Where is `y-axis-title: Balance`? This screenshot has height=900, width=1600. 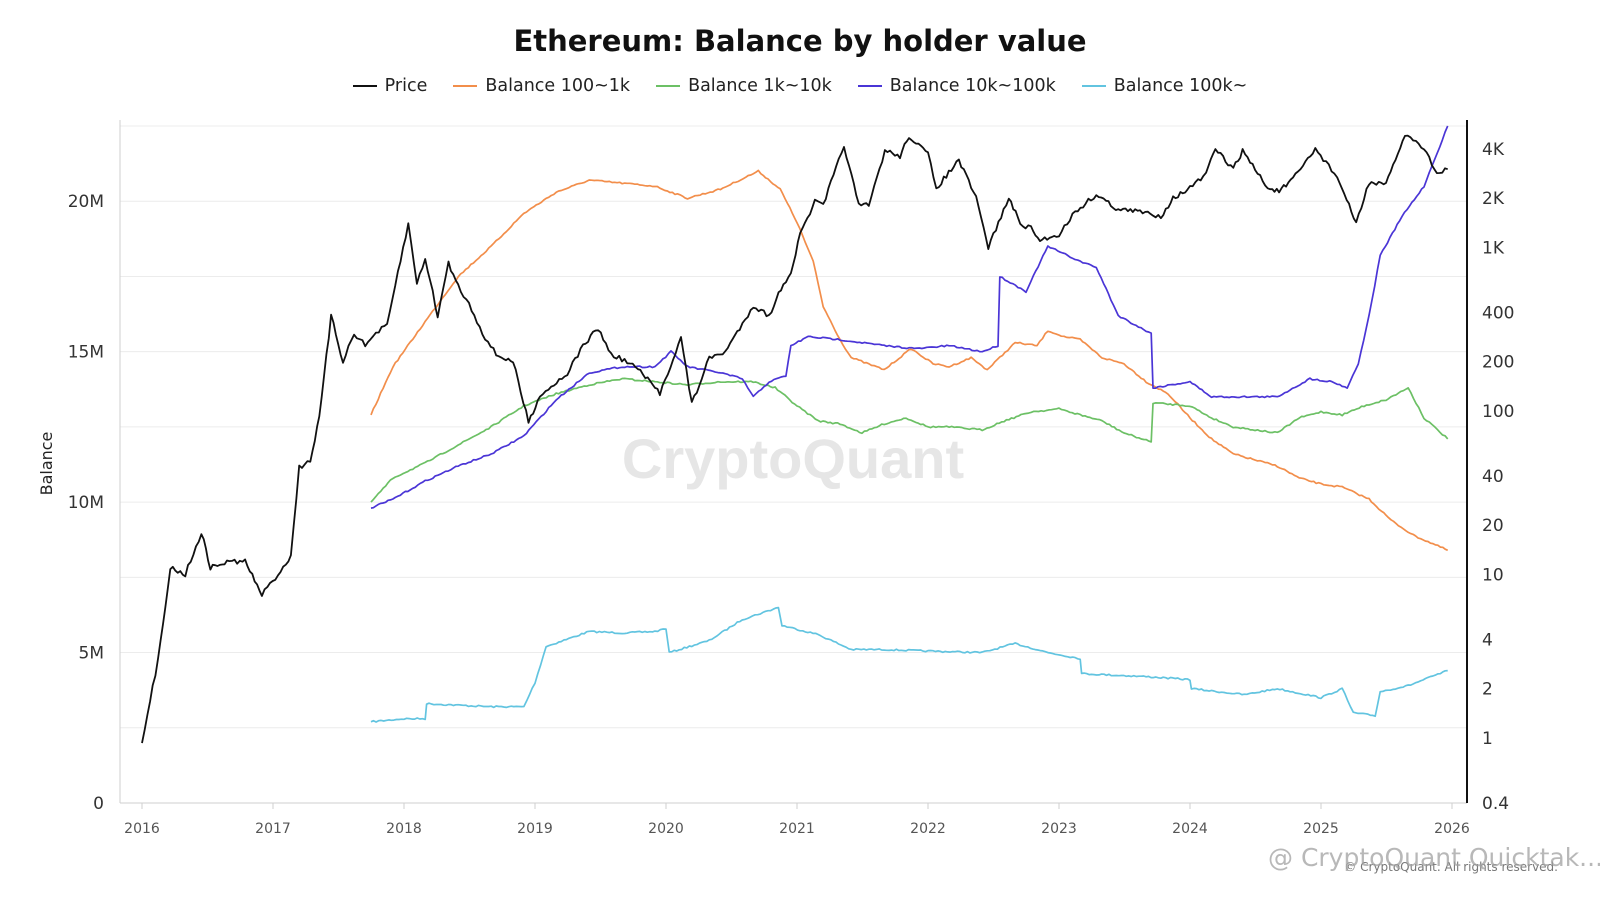
y-axis-title: Balance is located at coordinates (46, 464).